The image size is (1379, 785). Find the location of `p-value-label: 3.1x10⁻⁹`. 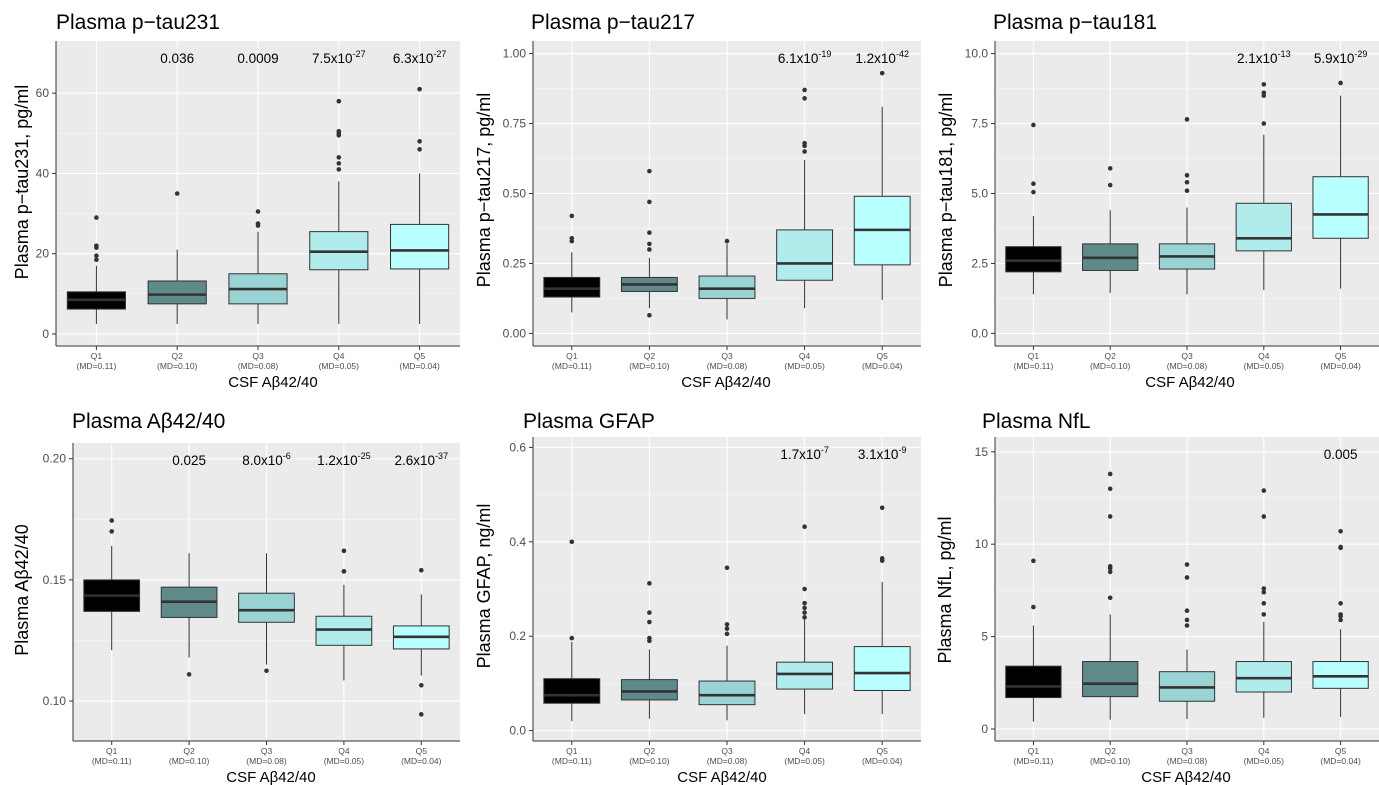

p-value-label: 3.1x10⁻⁹ is located at coordinates (882, 453).